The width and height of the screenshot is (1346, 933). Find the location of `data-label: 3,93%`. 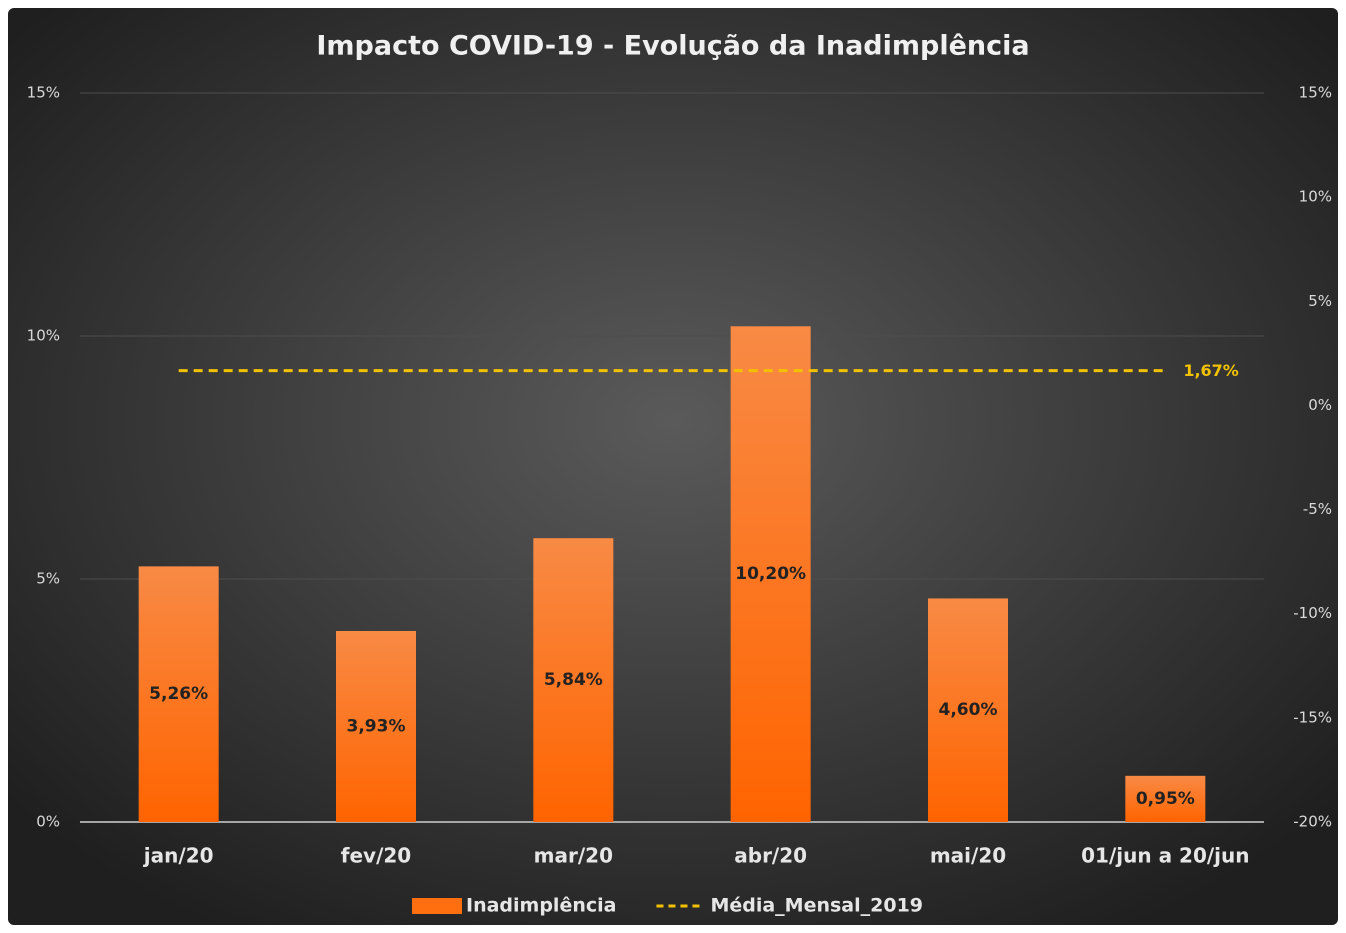

data-label: 3,93% is located at coordinates (376, 727).